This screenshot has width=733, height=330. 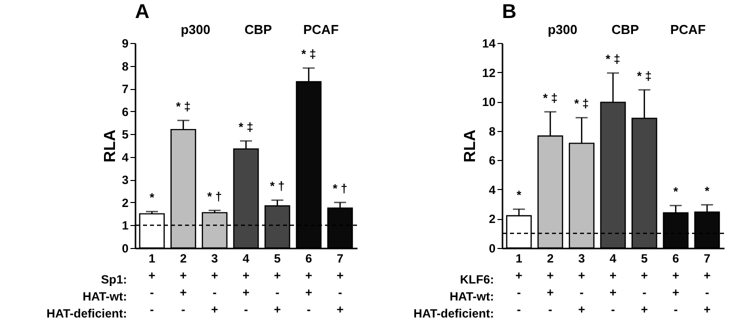 I want to click on y-tick-label: 10, so click(x=489, y=102).